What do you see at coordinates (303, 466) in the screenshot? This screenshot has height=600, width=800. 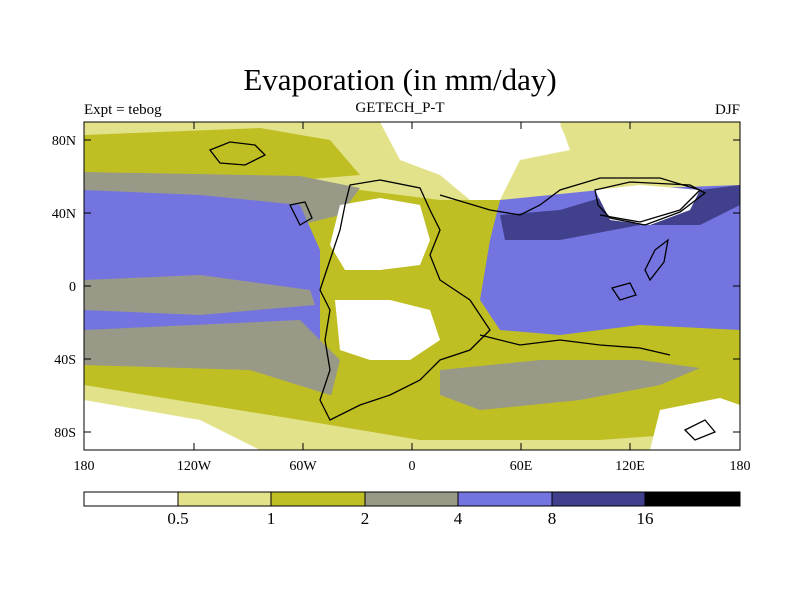 I see `lon-label-60w: 60W` at bounding box center [303, 466].